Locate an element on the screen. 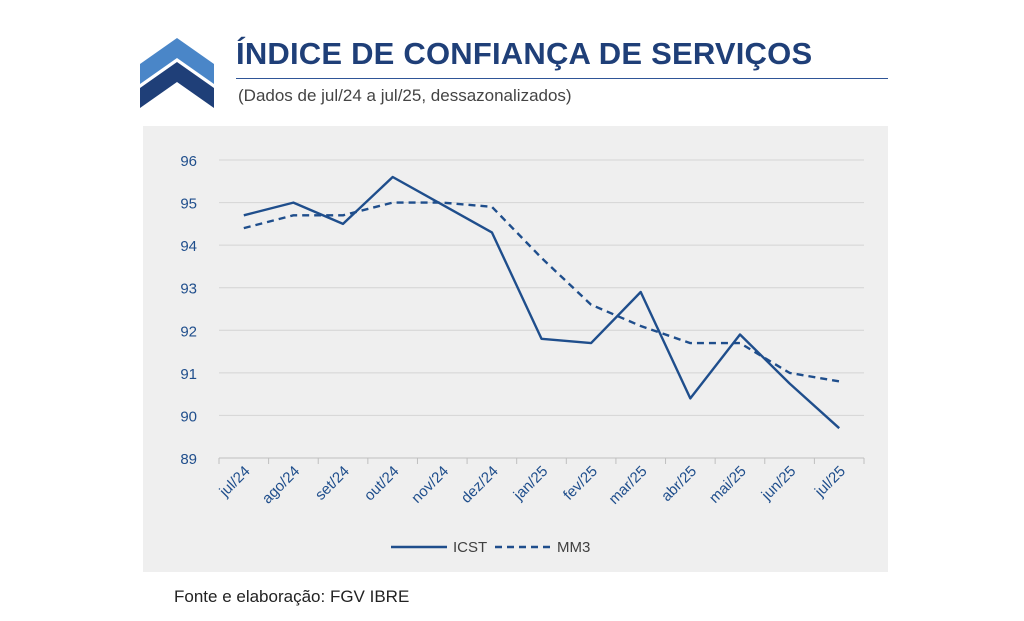  x-tick-label: jun/25 is located at coordinates (779, 484).